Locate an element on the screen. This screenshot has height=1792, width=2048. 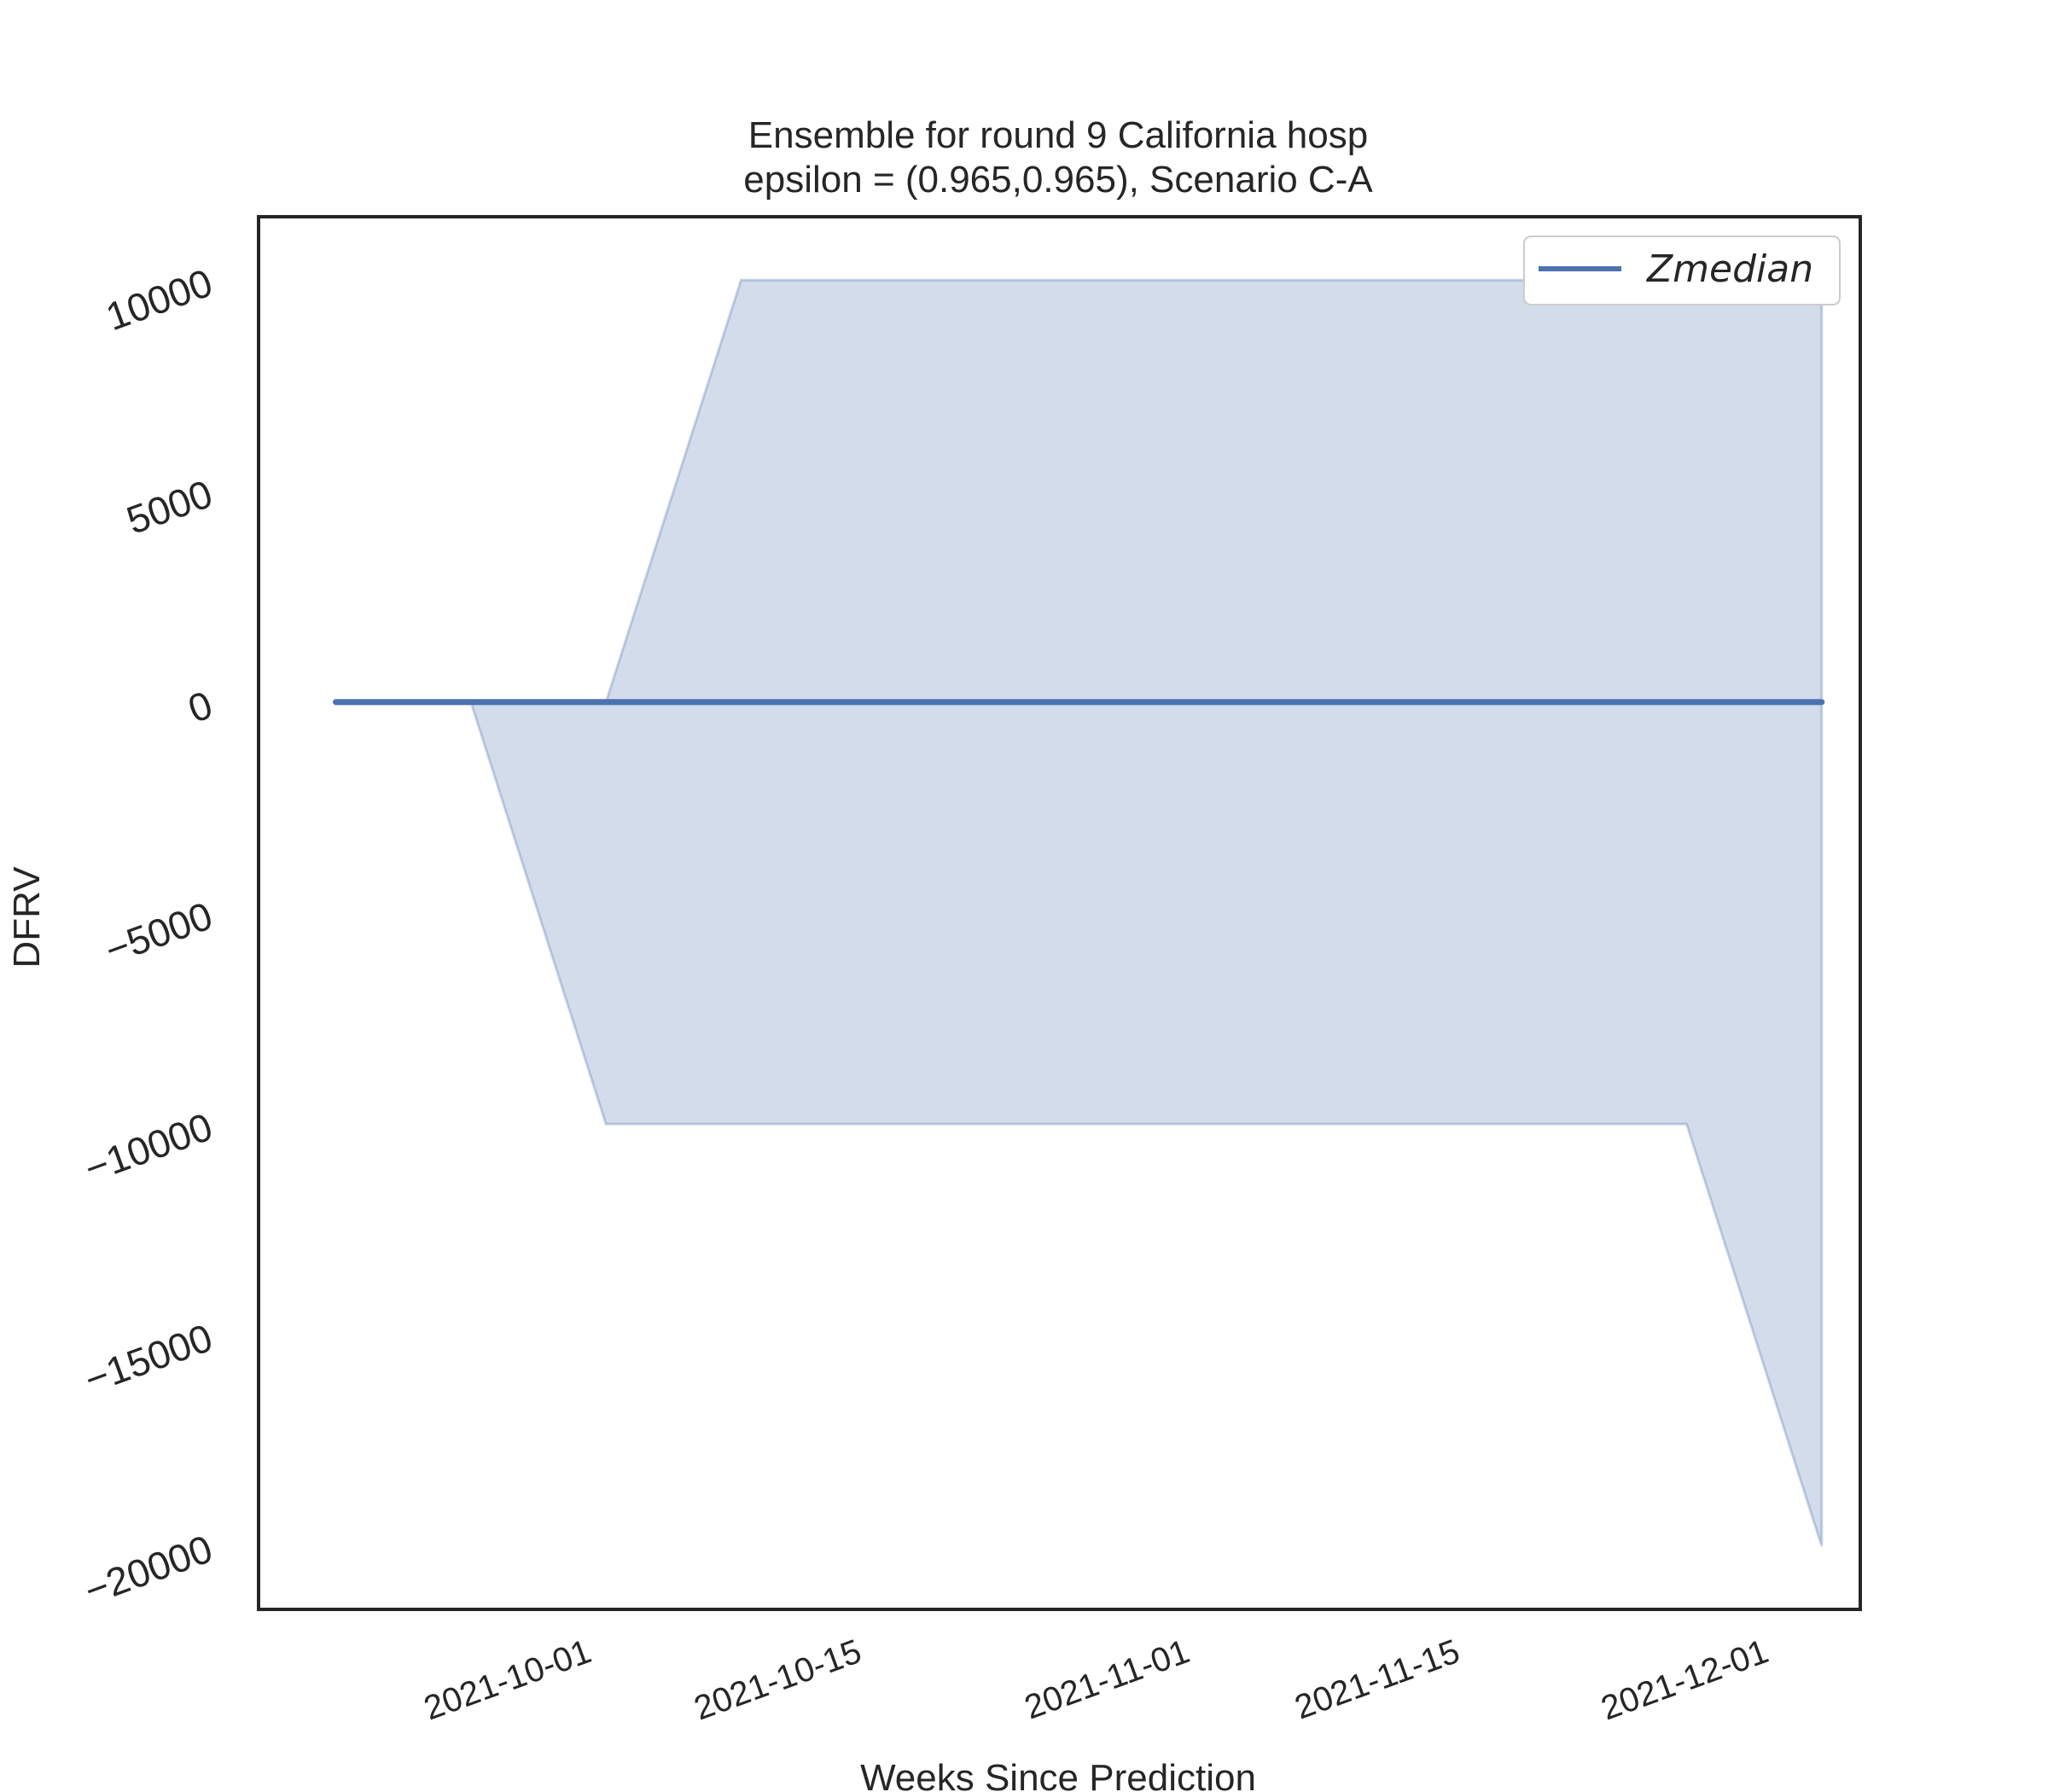
x-tick-label: 2021-12-01 is located at coordinates (1685, 1679).